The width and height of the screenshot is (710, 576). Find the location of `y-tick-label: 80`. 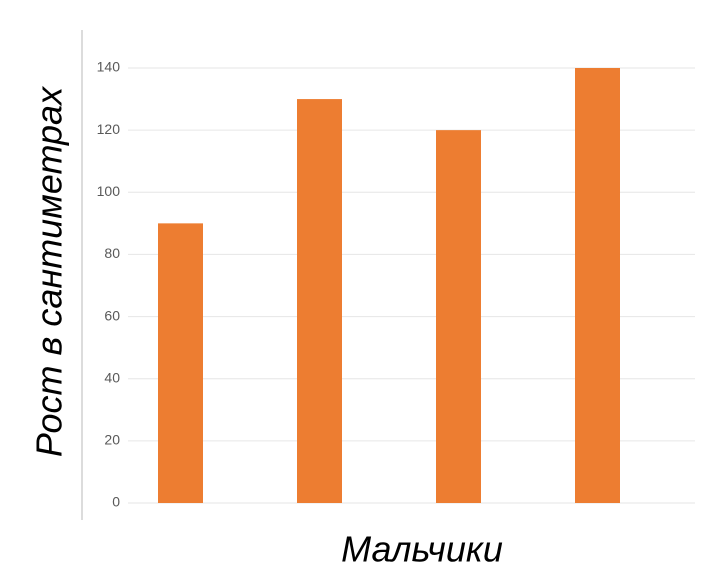

y-tick-label: 80 is located at coordinates (112, 253).